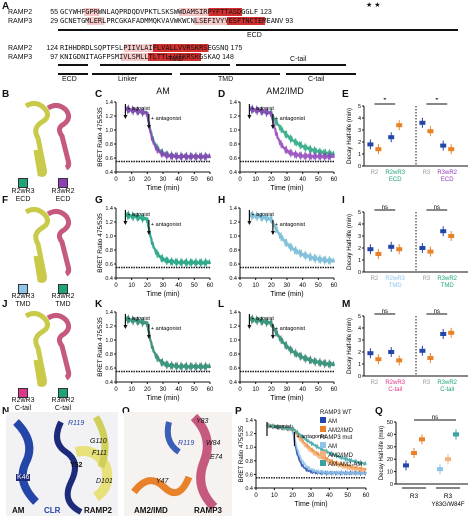  What do you see at coordinates (62, 464) in the screenshot?
I see `structure-n-image` at bounding box center [62, 464].